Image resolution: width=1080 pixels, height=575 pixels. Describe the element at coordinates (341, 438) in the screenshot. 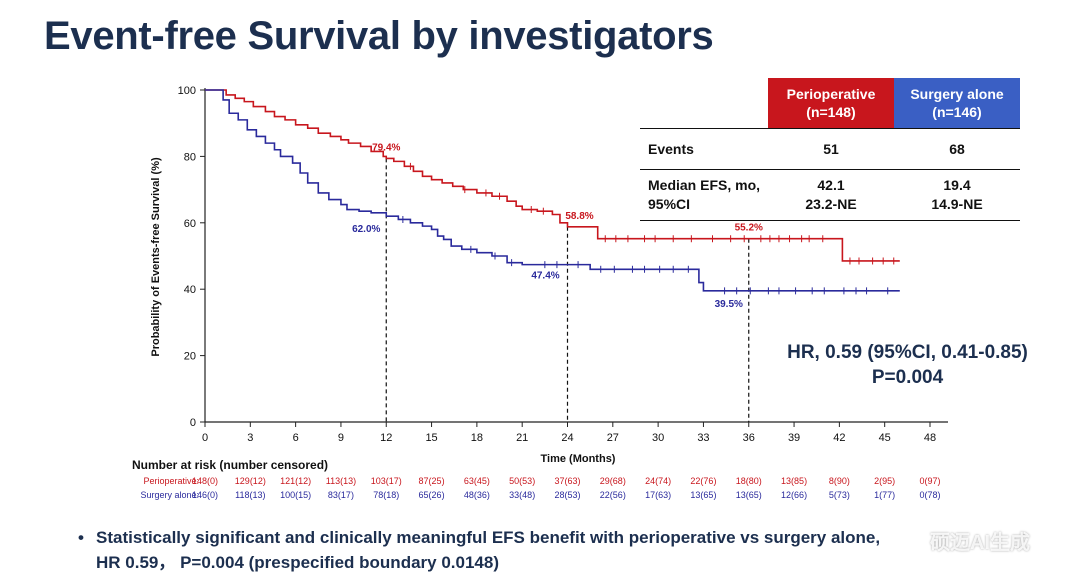

I see `x-tick-label: 9` at that location.